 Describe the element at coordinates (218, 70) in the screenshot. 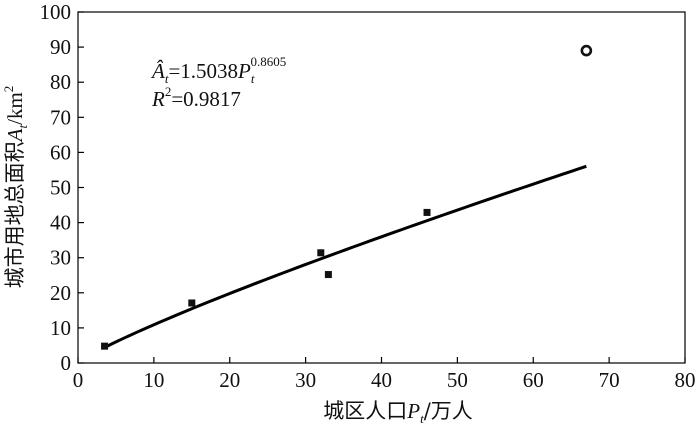

I see `regression-equation: Ât=1.5038Pt0.8605` at that location.